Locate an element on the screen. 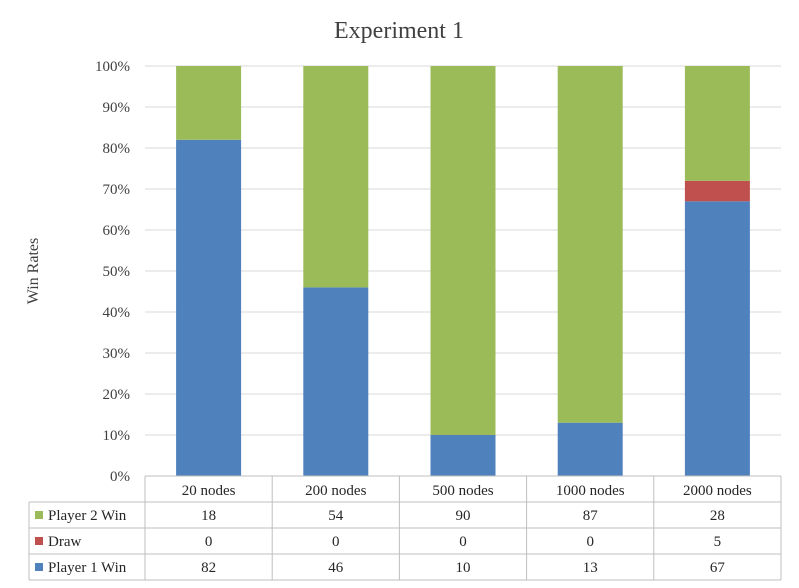 The width and height of the screenshot is (799, 588). table-cell-value: 10 is located at coordinates (463, 568).